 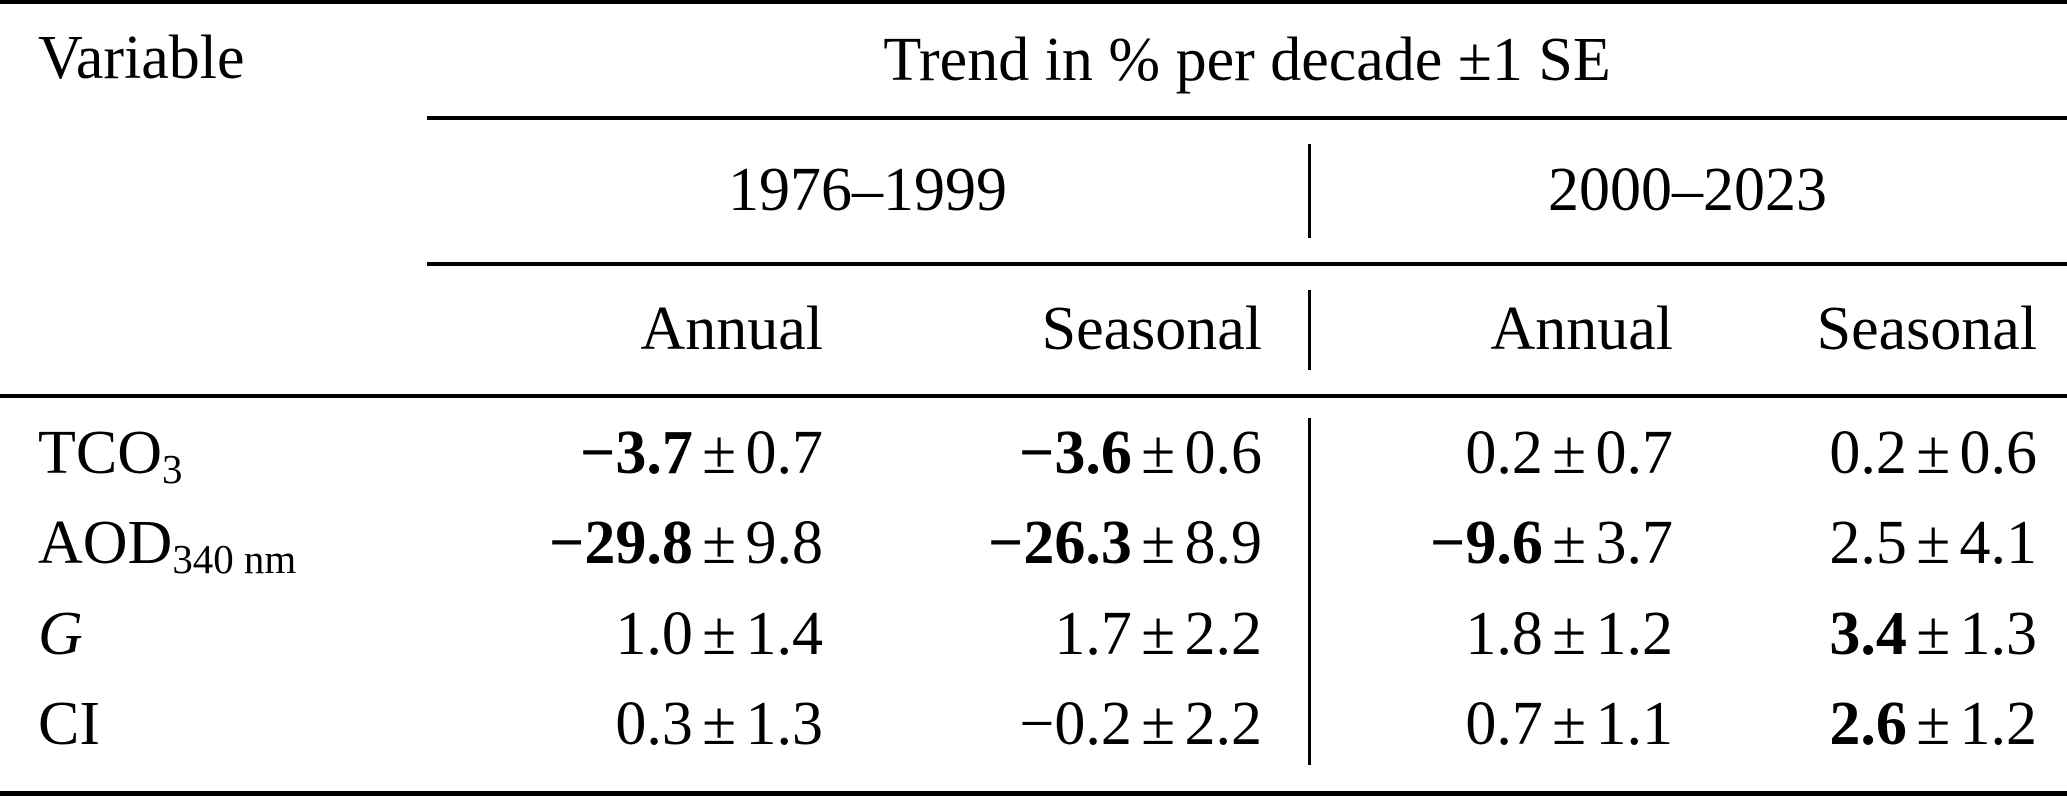 I want to click on trend-error: 1.4, so click(x=784, y=634).